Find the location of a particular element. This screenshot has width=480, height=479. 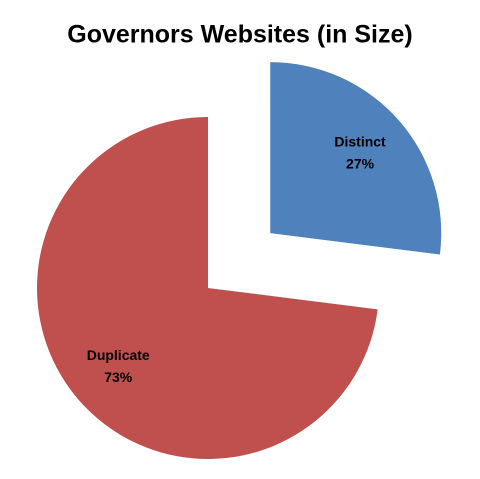

slice-value-label: 27% is located at coordinates (360, 164).